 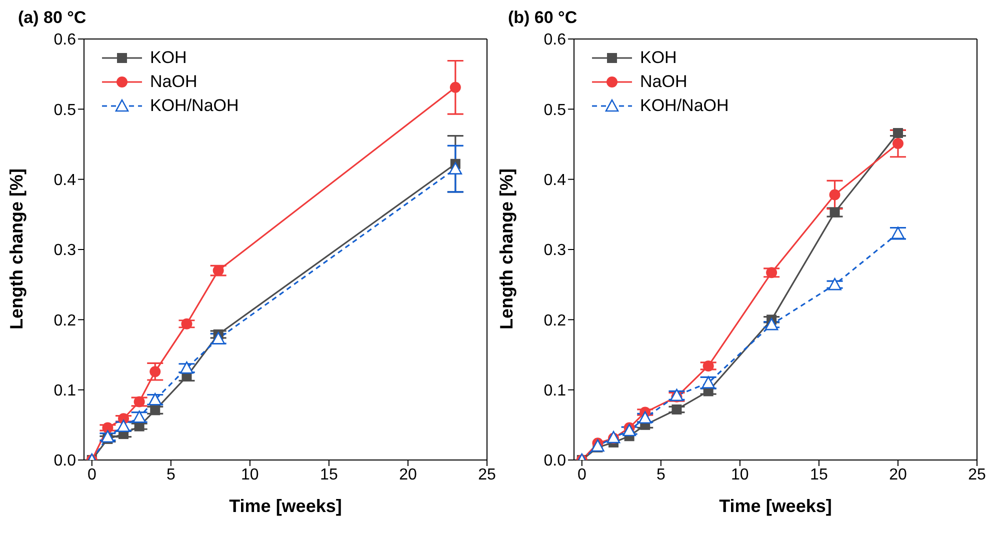 I want to click on chart-title: (b) 60 °C, so click(x=543, y=18).